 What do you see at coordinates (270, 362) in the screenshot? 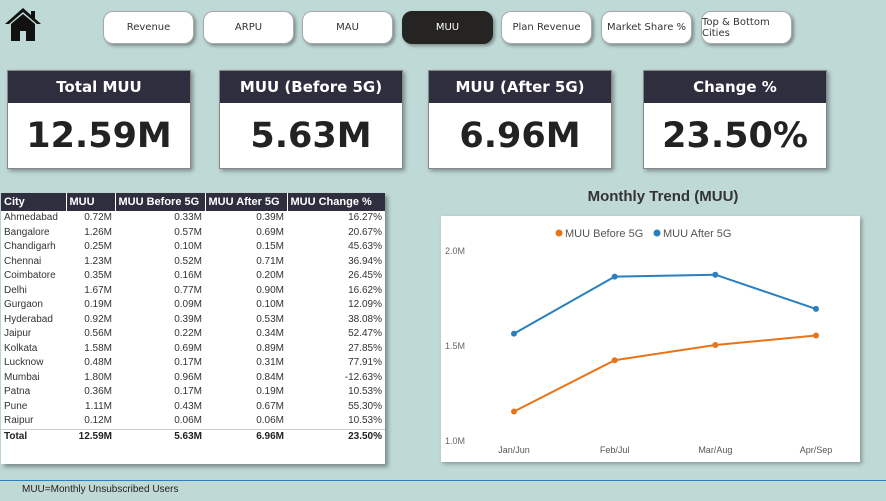
I see `table-cell: 0.31M` at bounding box center [270, 362].